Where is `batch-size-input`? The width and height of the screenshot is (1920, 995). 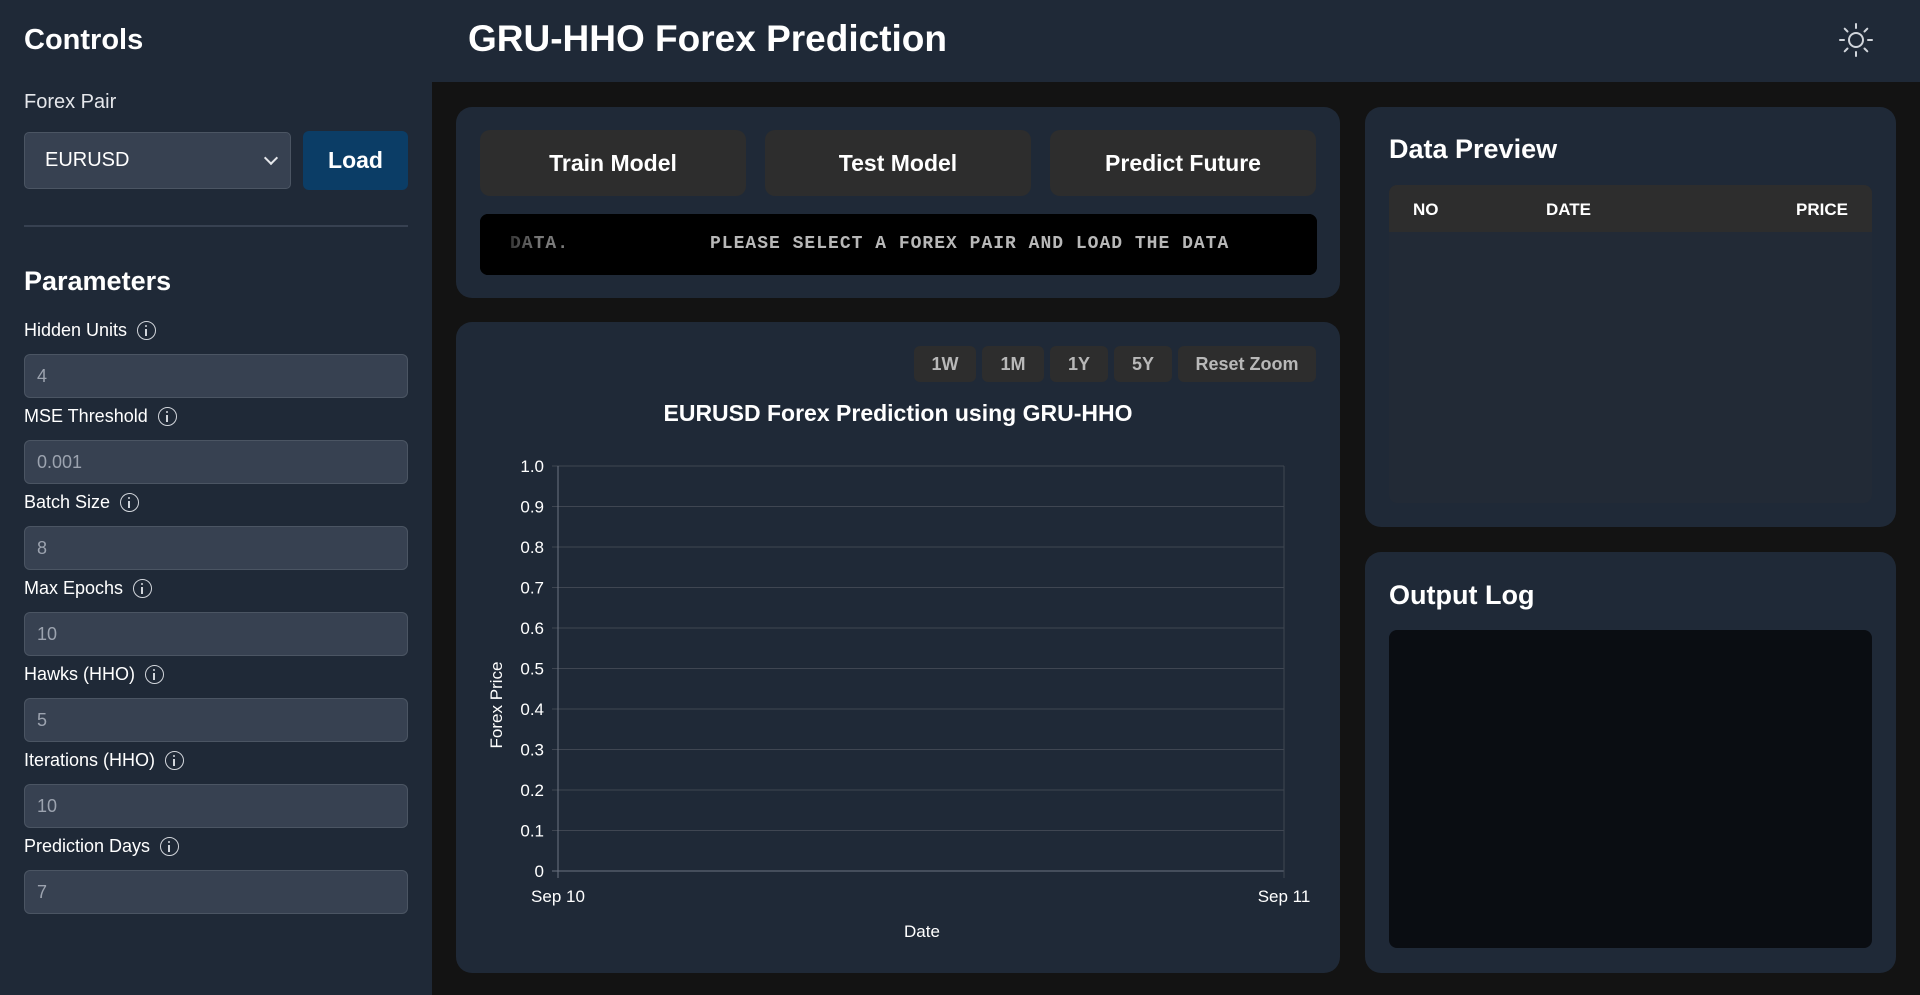 batch-size-input is located at coordinates (216, 548).